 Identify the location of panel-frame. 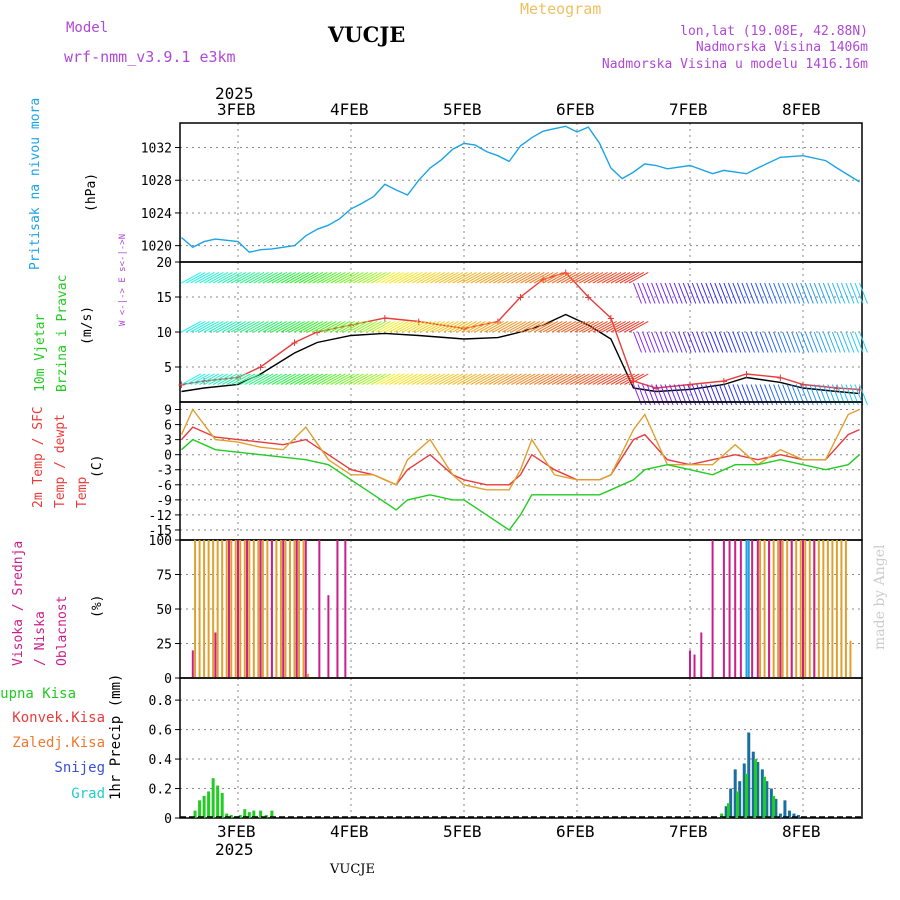
(521, 471).